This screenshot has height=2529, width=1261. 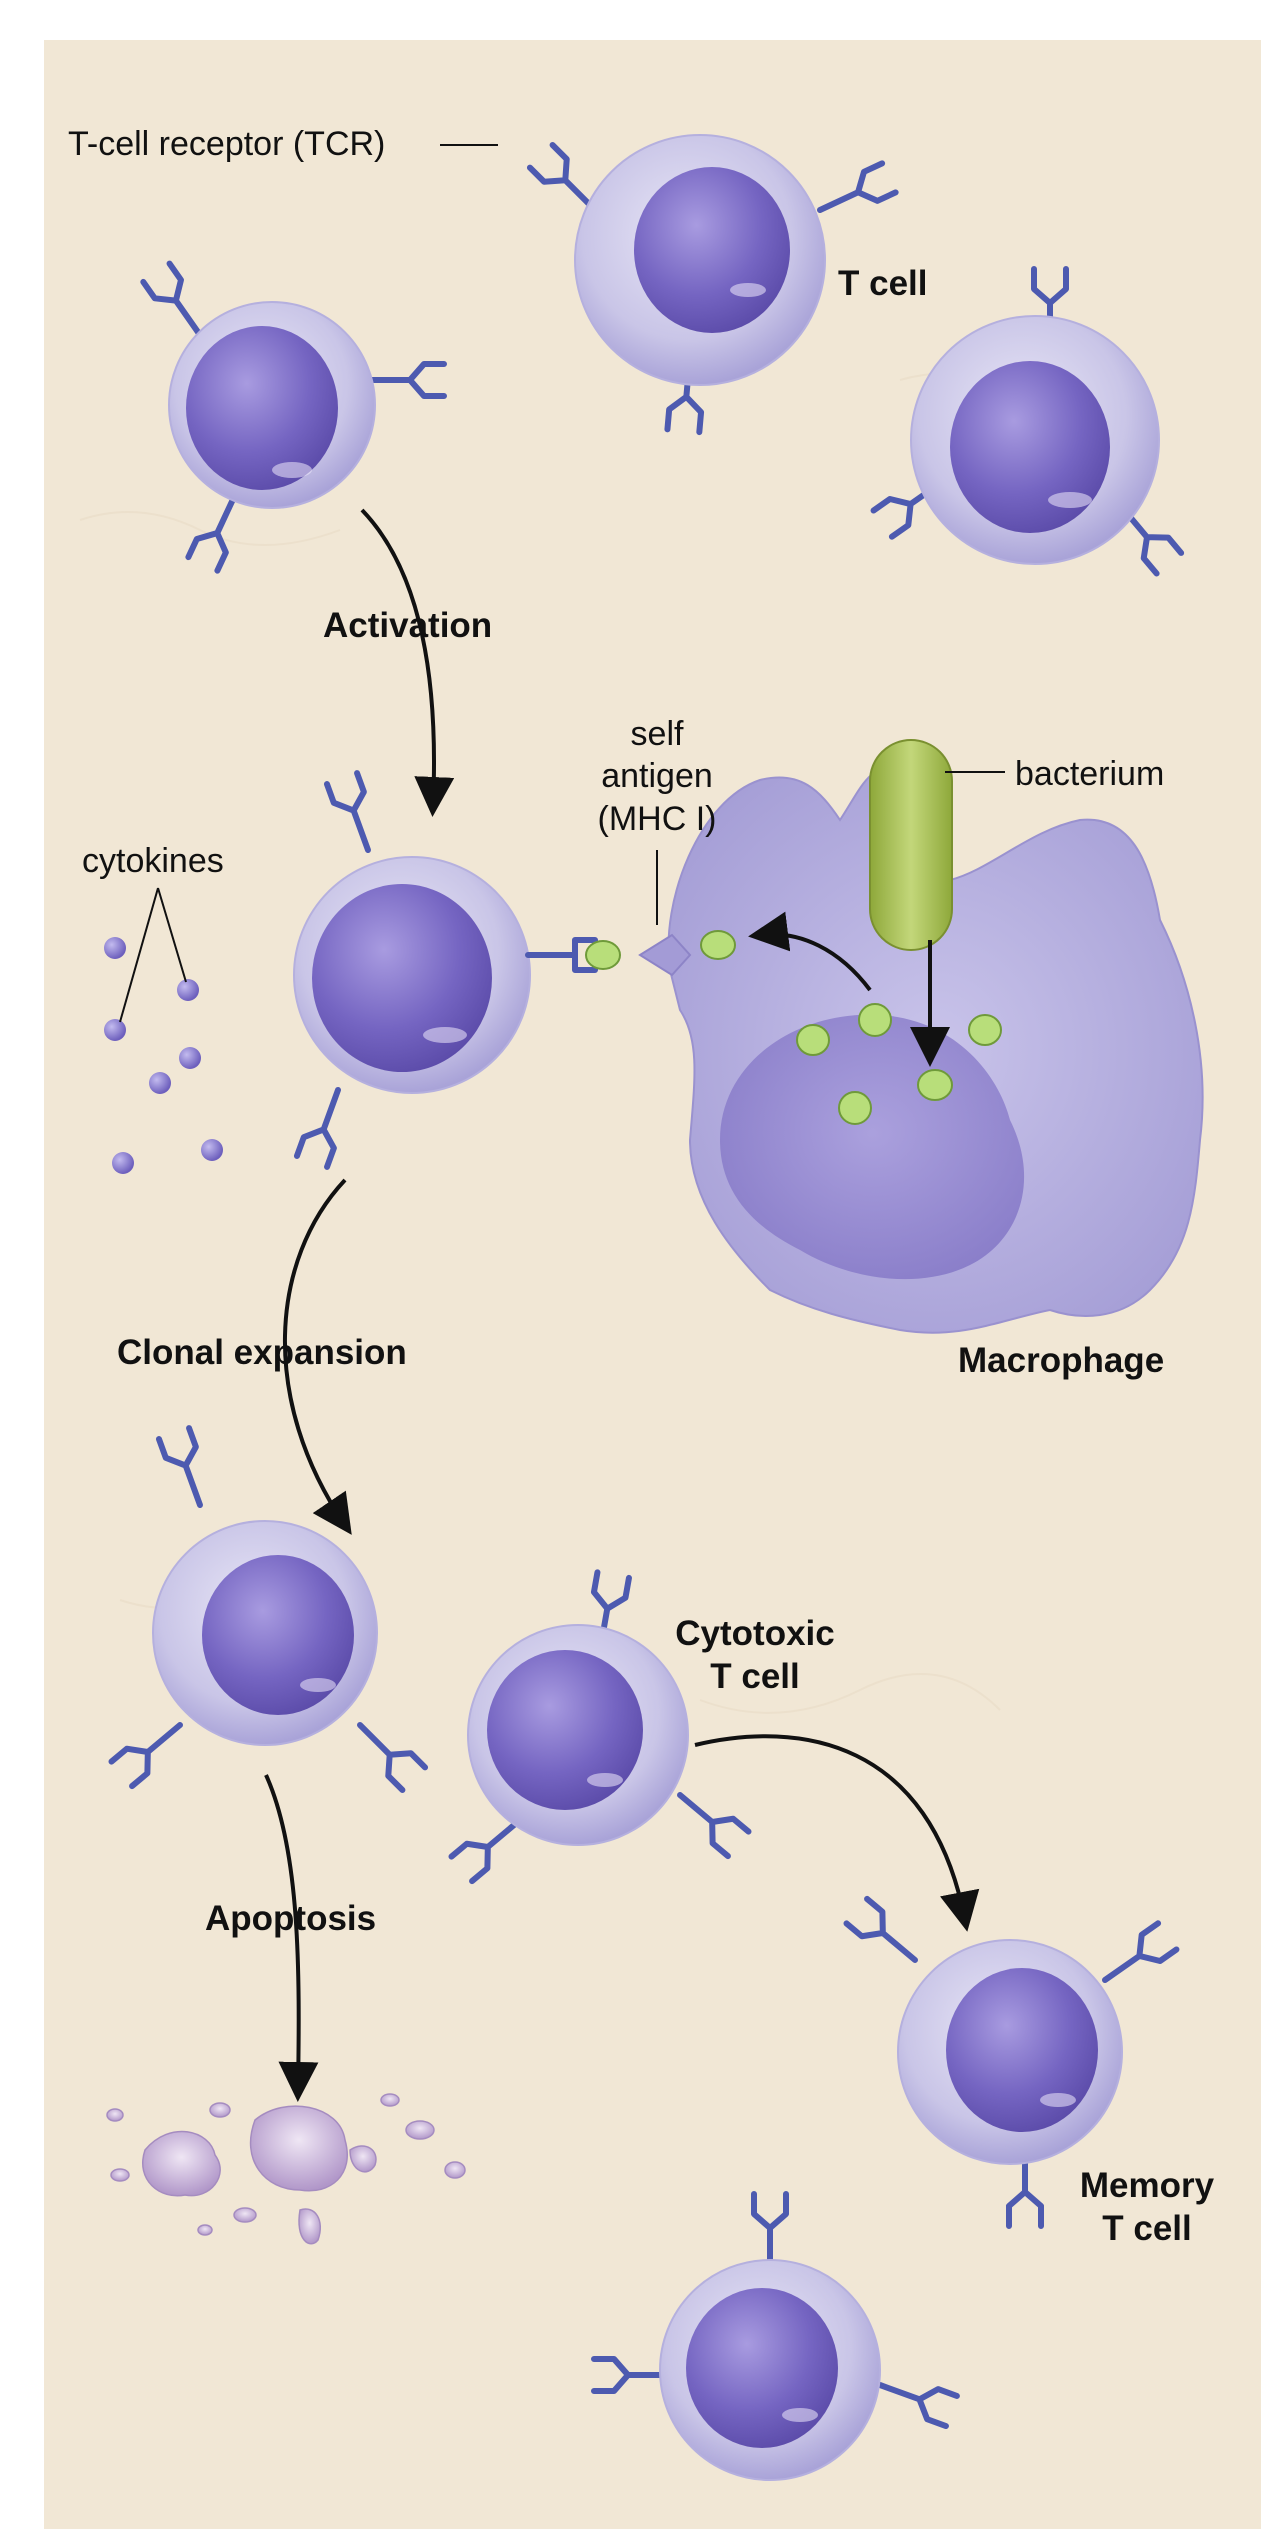 What do you see at coordinates (882, 283) in the screenshot?
I see `t-cell-label: T cell` at bounding box center [882, 283].